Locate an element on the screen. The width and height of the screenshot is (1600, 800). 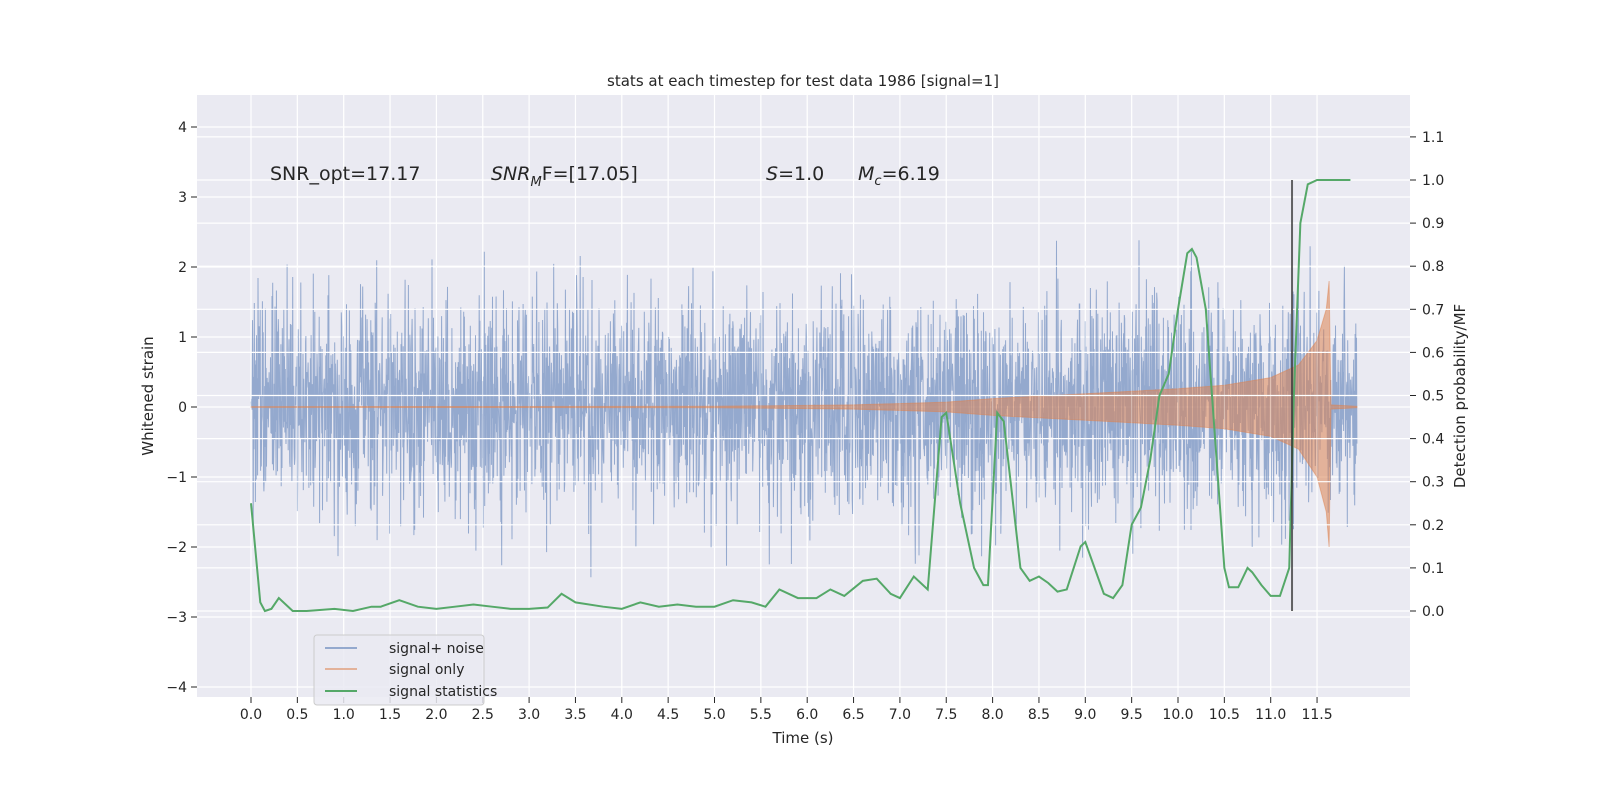
x-tick-label: 6.0 is located at coordinates (807, 715).